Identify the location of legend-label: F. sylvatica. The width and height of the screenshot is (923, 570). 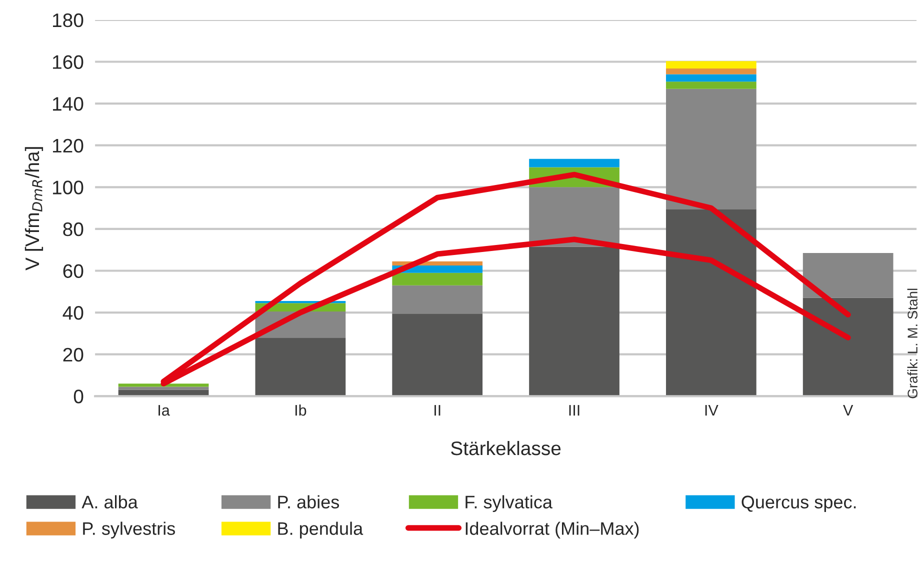
(509, 503).